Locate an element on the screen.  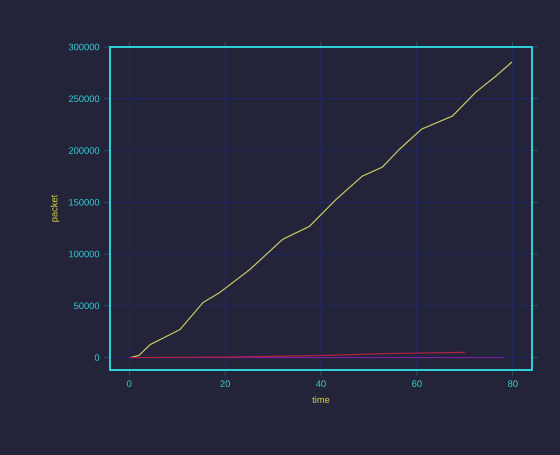
y-tick-label: 50000 is located at coordinates (87, 306).